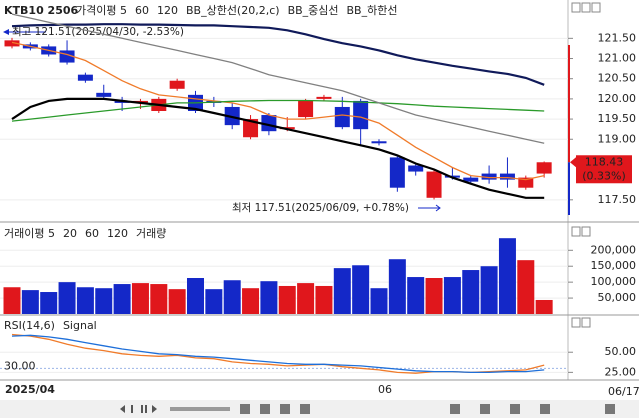 Image resolution: width=639 pixels, height=418 pixels. I want to click on y-tick-label: 50,000, so click(617, 297).